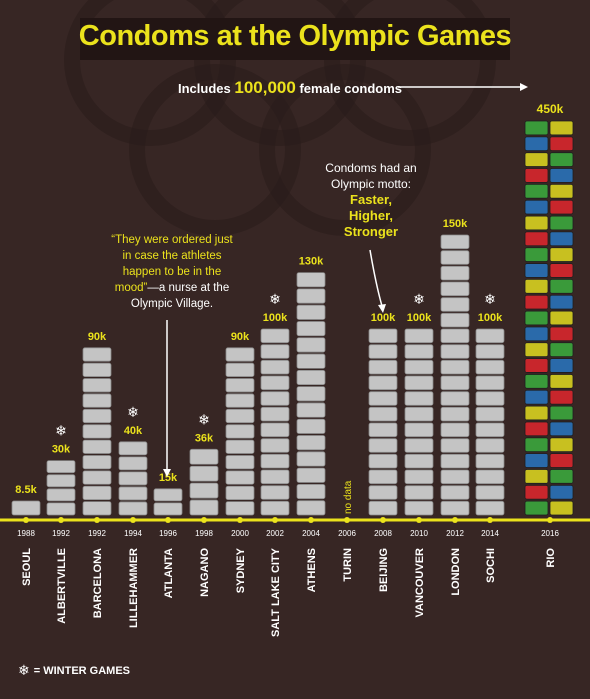 The height and width of the screenshot is (699, 590). Describe the element at coordinates (204, 419) in the screenshot. I see `snowflake-icon-5: ❄` at that location.